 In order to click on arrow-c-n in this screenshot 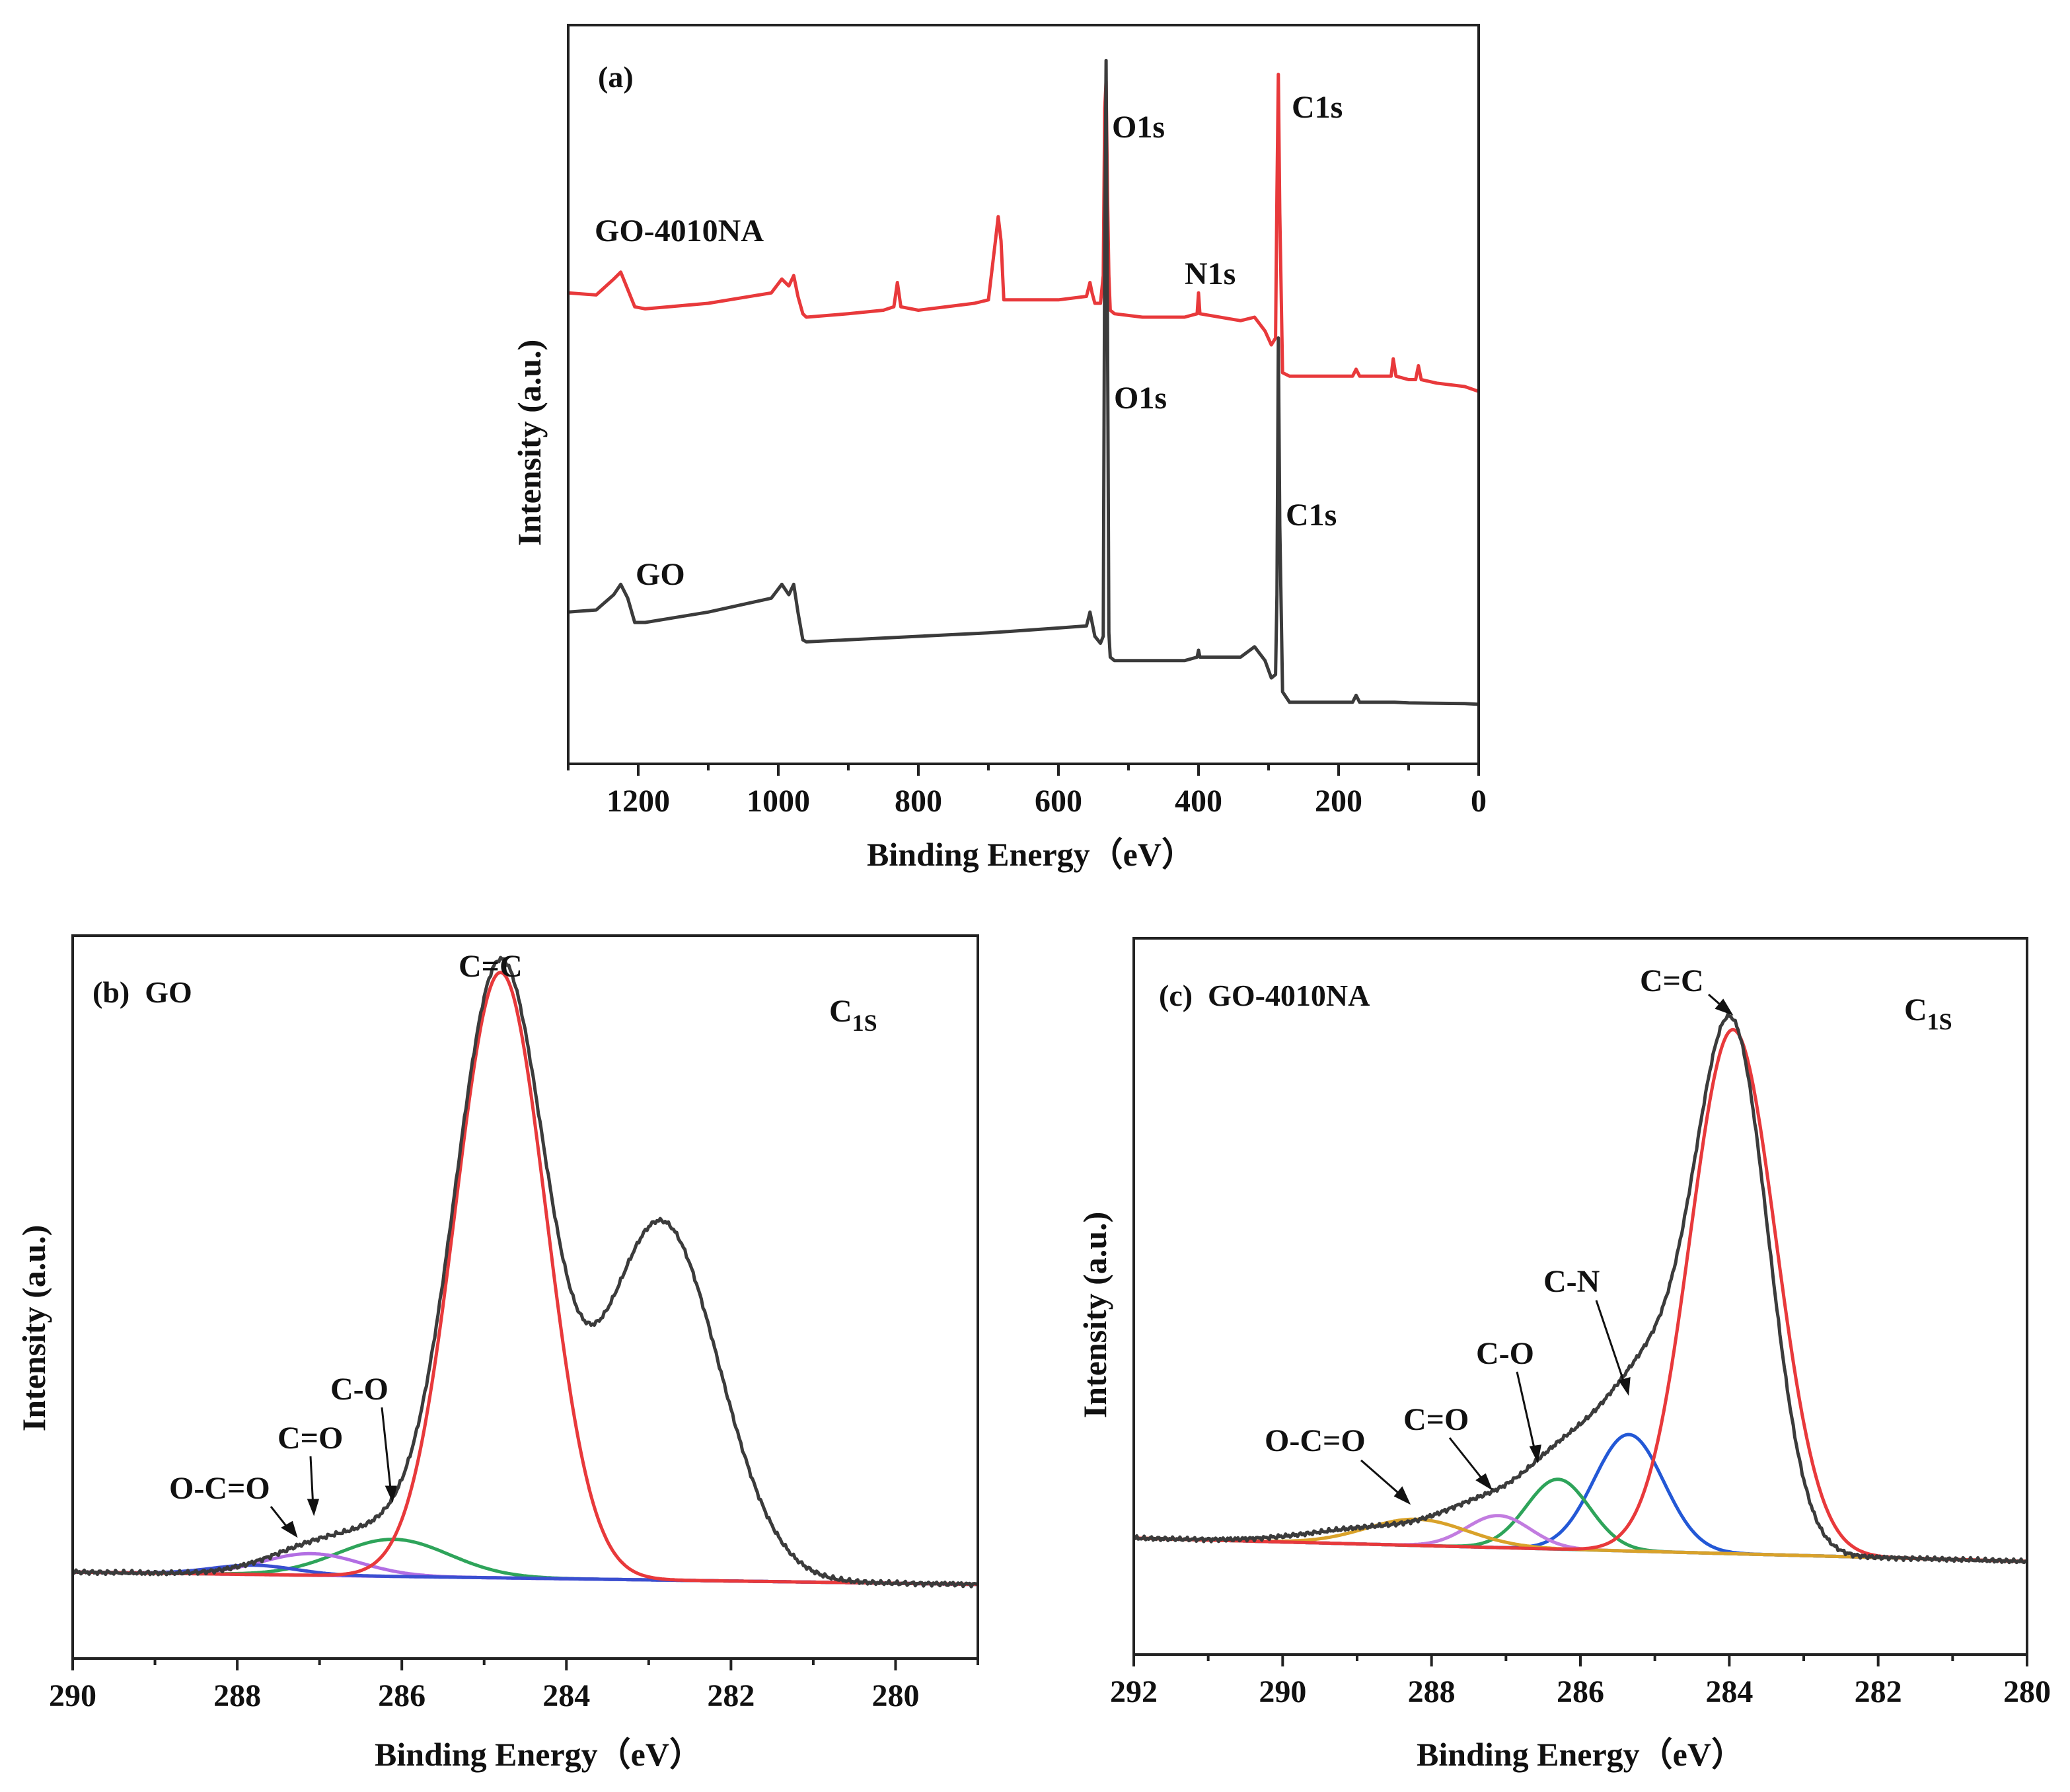, I will do `click(1611, 1343)`.